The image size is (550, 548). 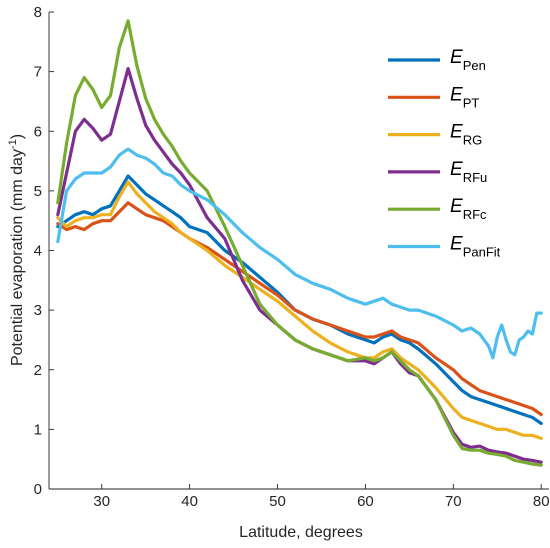 What do you see at coordinates (475, 247) in the screenshot?
I see `legend-entry-panfit: EPanFit` at bounding box center [475, 247].